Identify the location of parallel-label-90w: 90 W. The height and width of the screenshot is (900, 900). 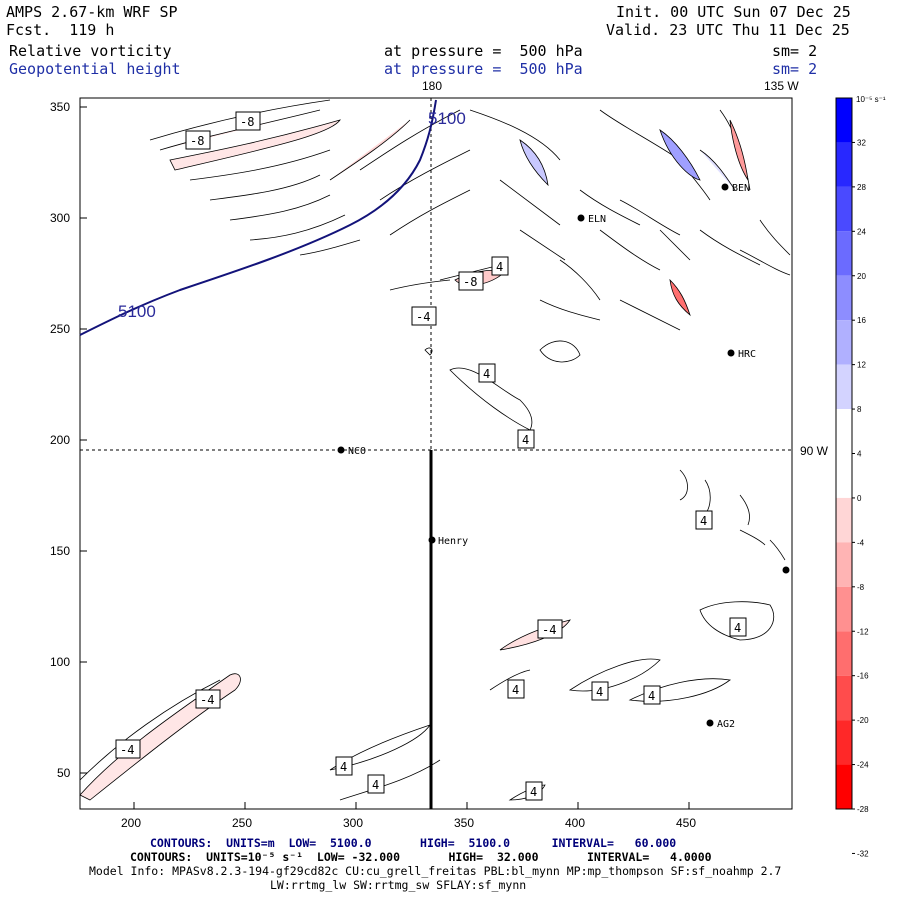
(814, 451).